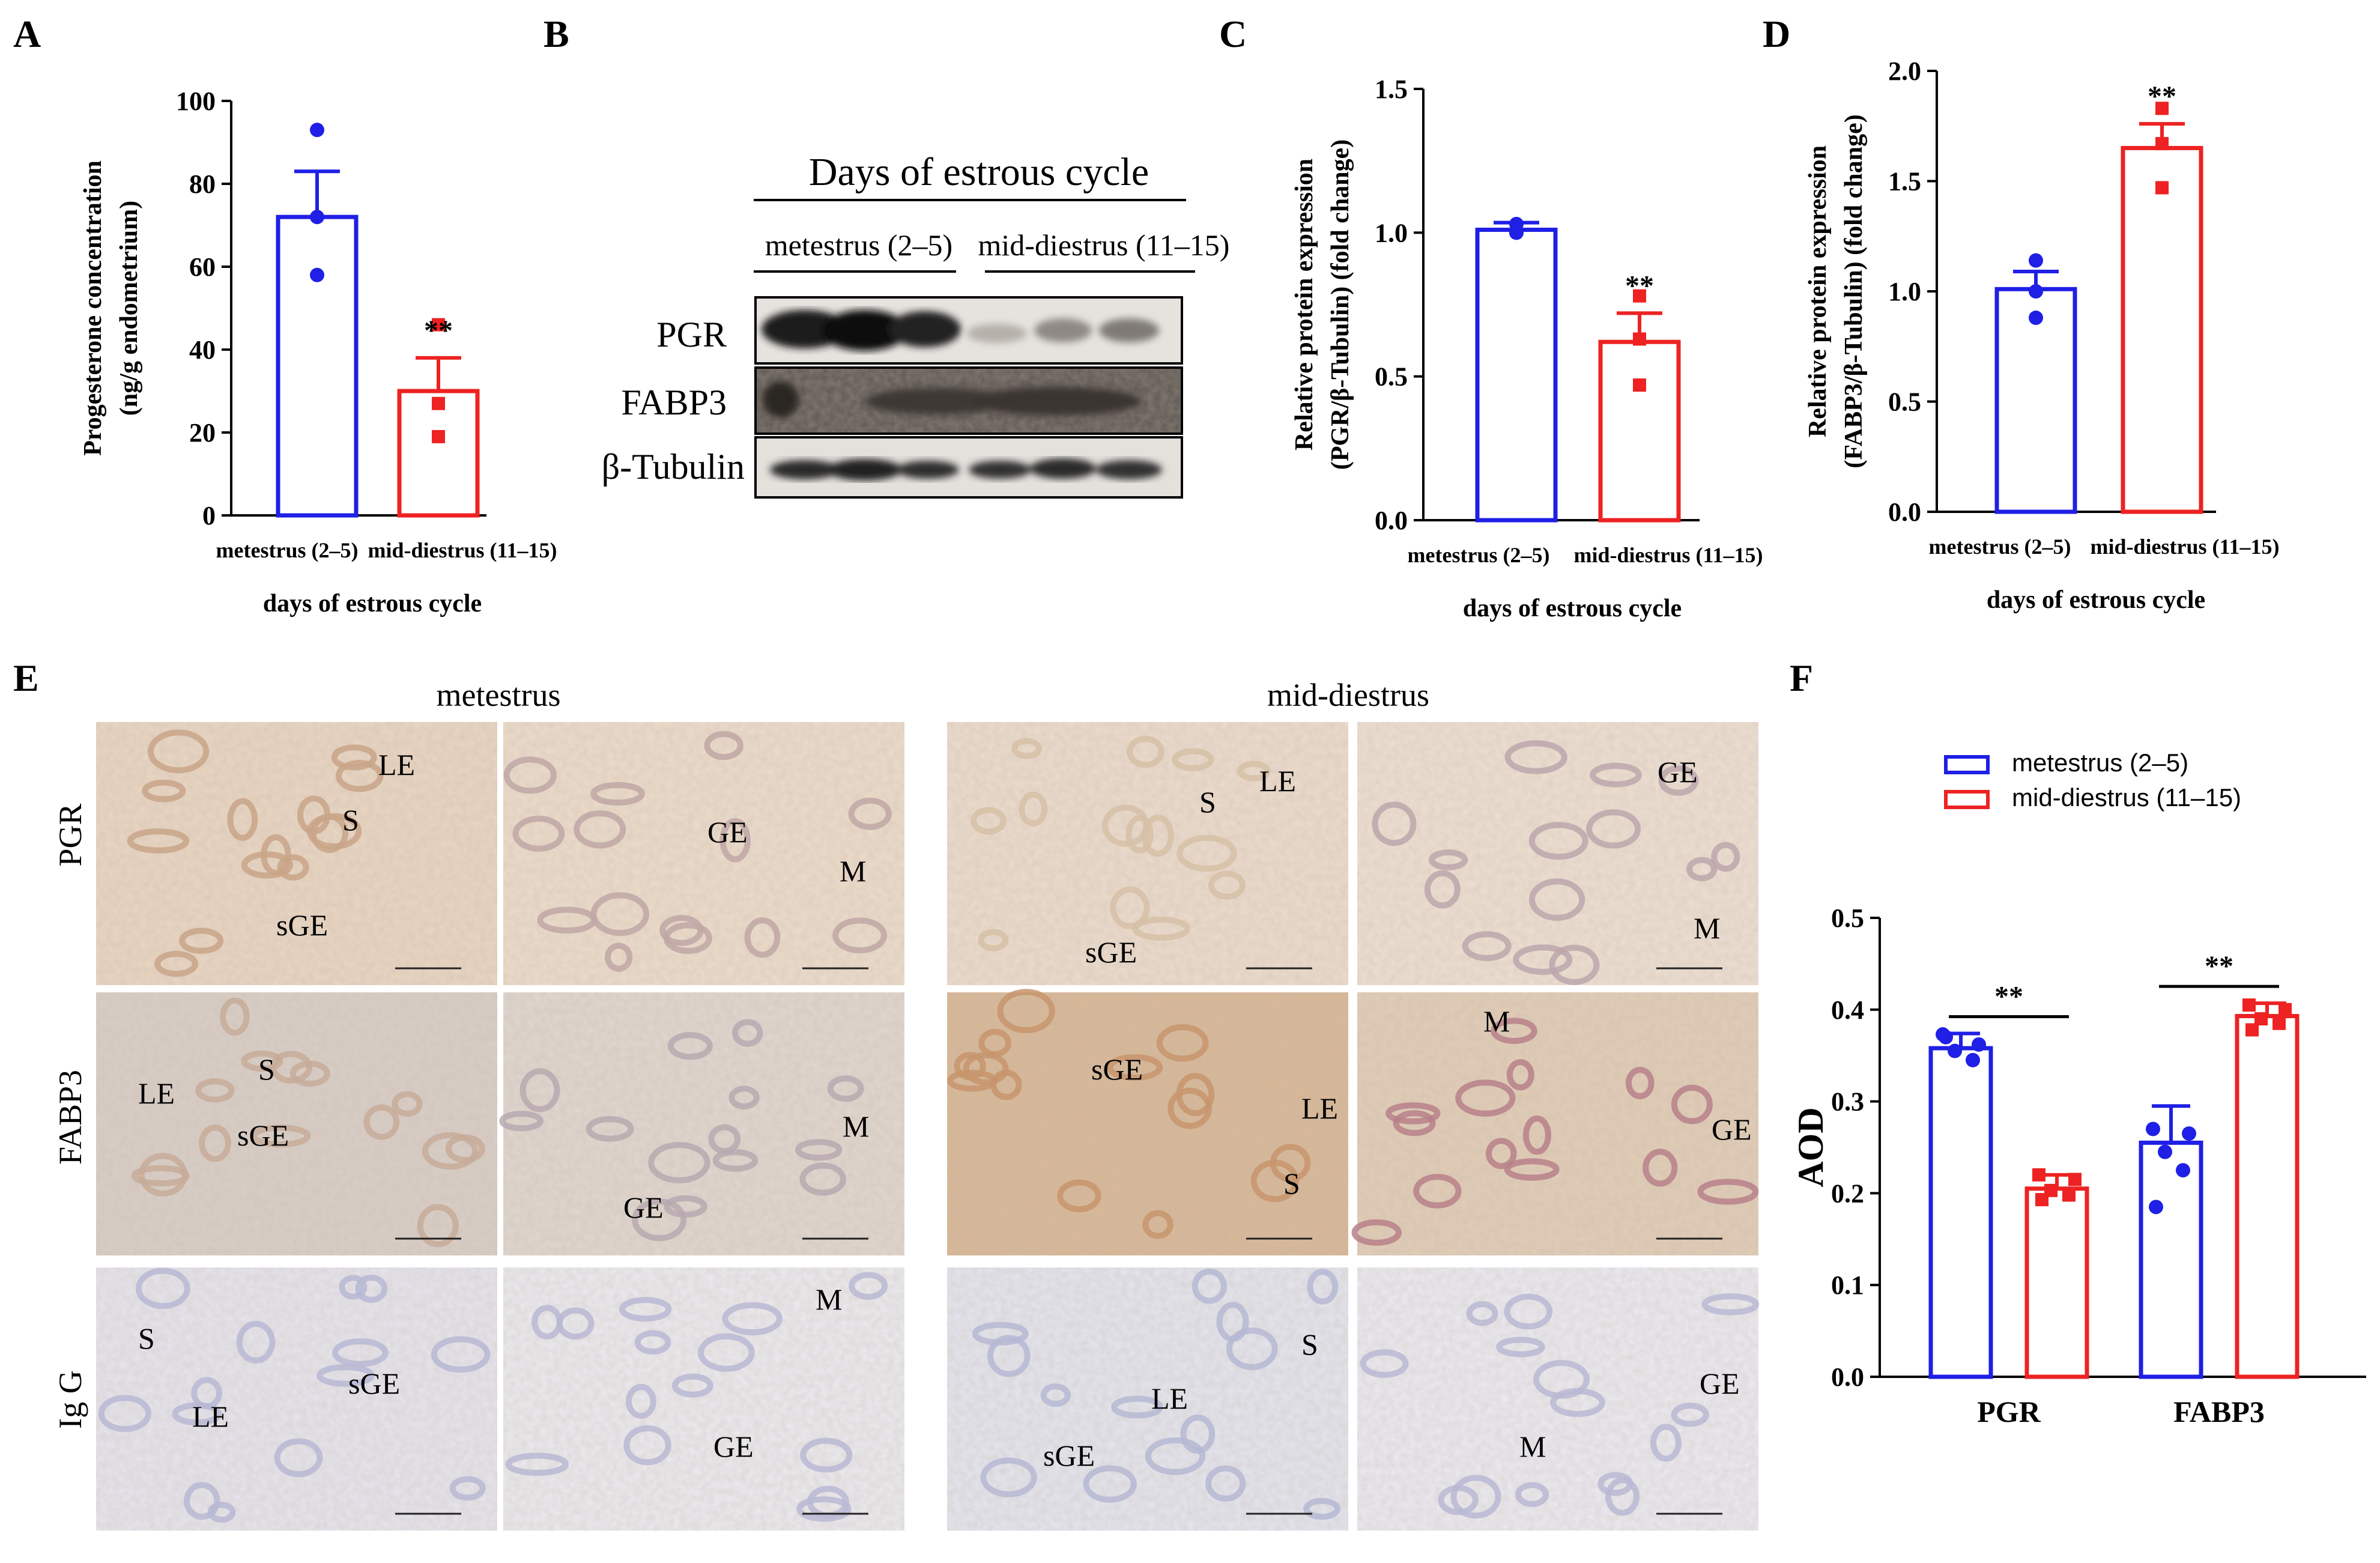  I want to click on y-tick-label: 0.5, so click(1848, 918).